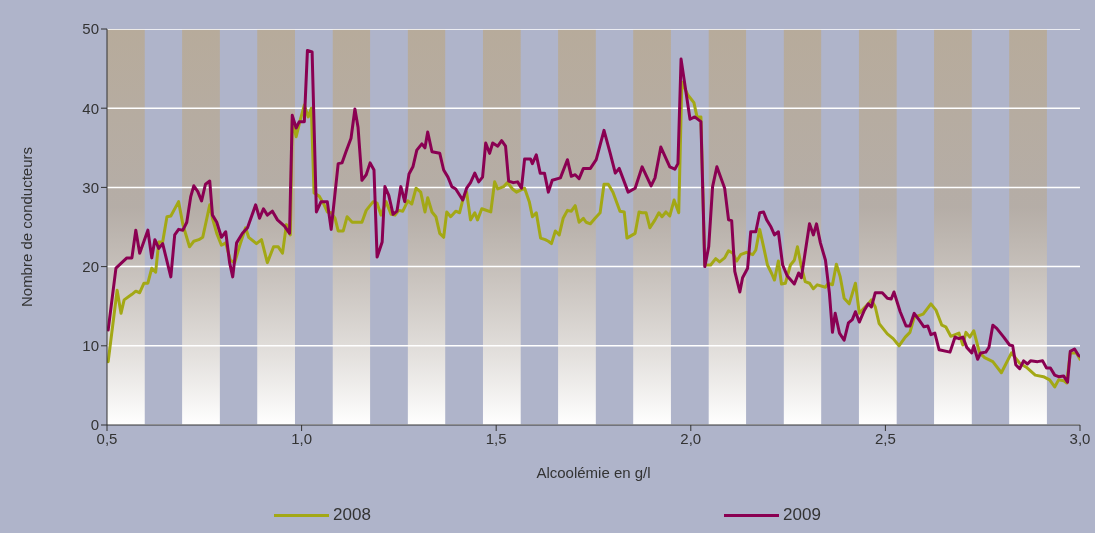 The height and width of the screenshot is (533, 1095). What do you see at coordinates (352, 515) in the screenshot?
I see `legend-label: 2008` at bounding box center [352, 515].